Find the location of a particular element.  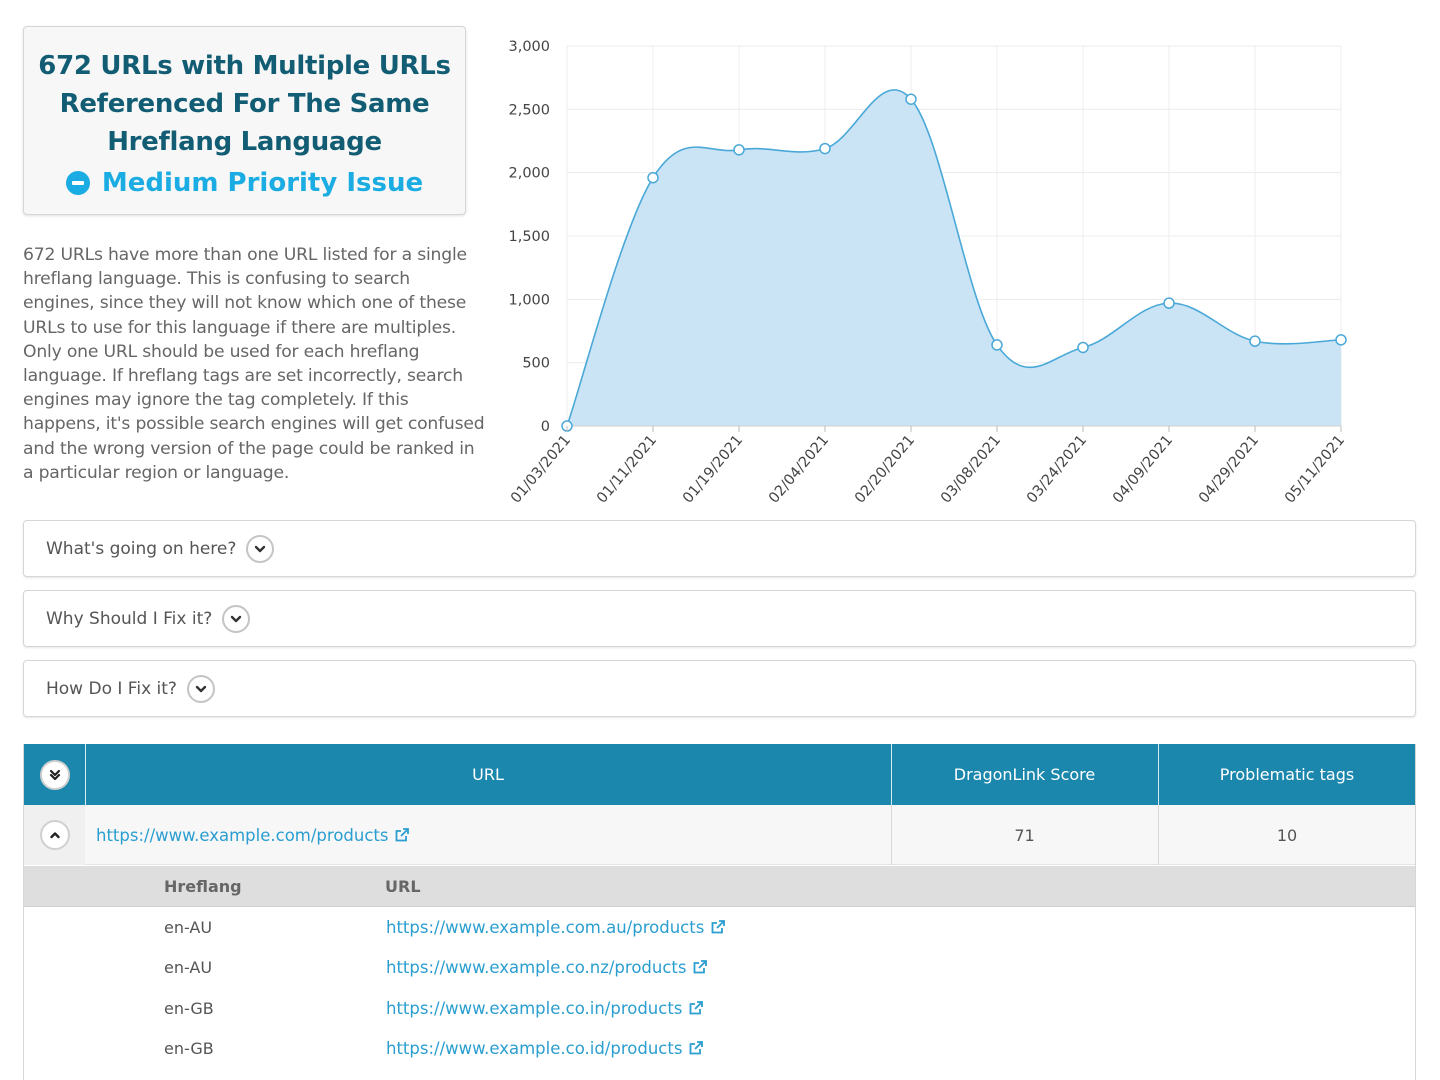

expand-all-icon is located at coordinates (54, 774).